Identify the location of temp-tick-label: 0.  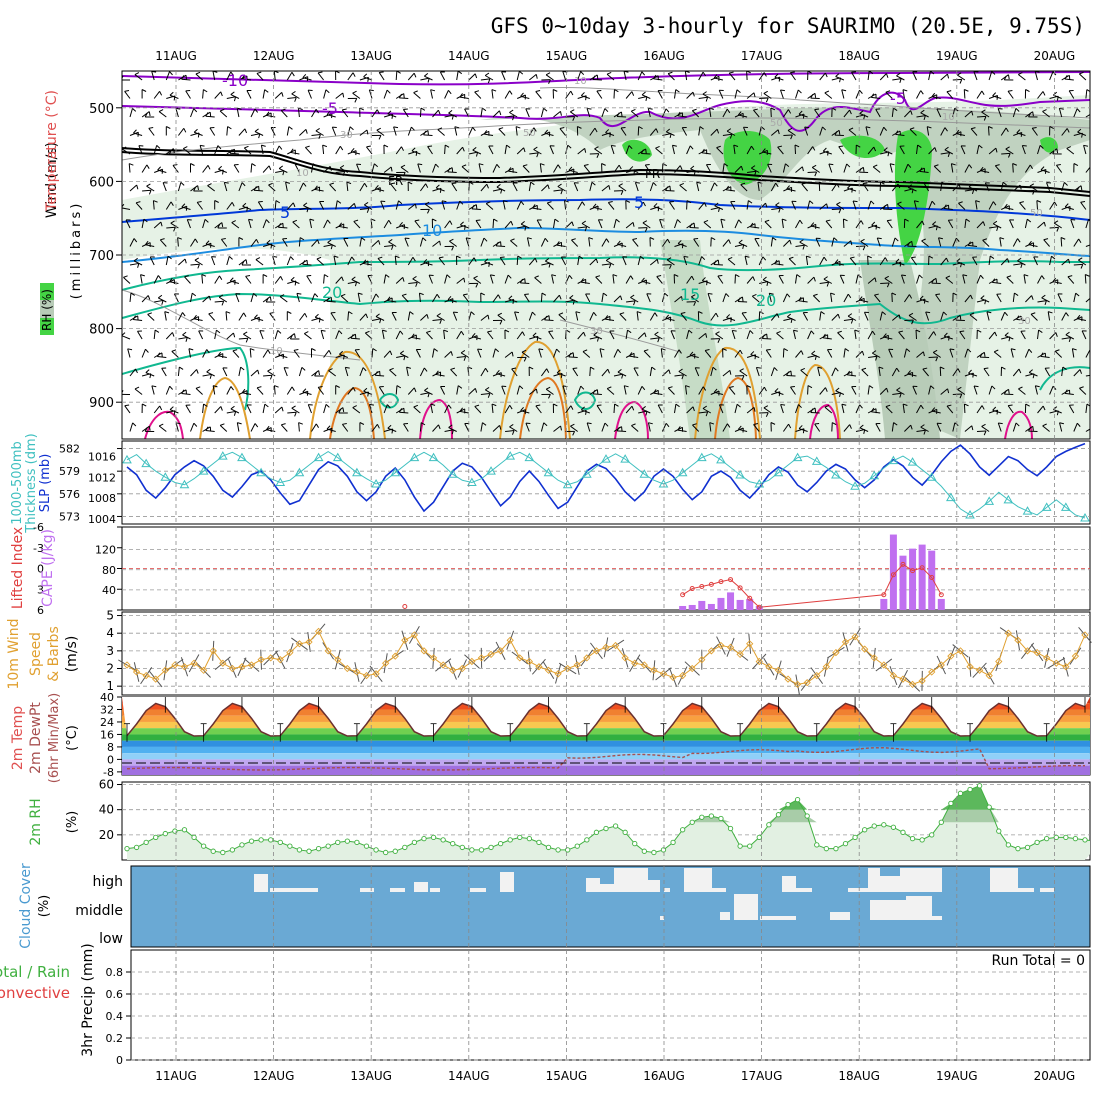
(110, 759).